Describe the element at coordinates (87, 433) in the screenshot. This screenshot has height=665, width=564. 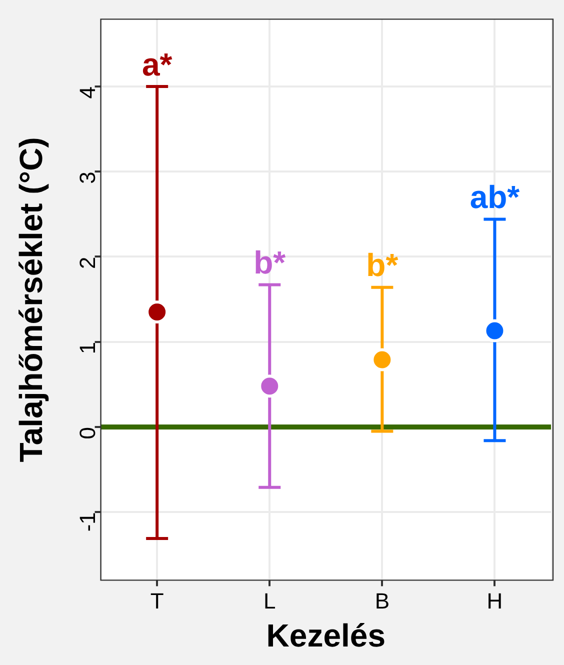
I see `y-tick-label: 0` at that location.